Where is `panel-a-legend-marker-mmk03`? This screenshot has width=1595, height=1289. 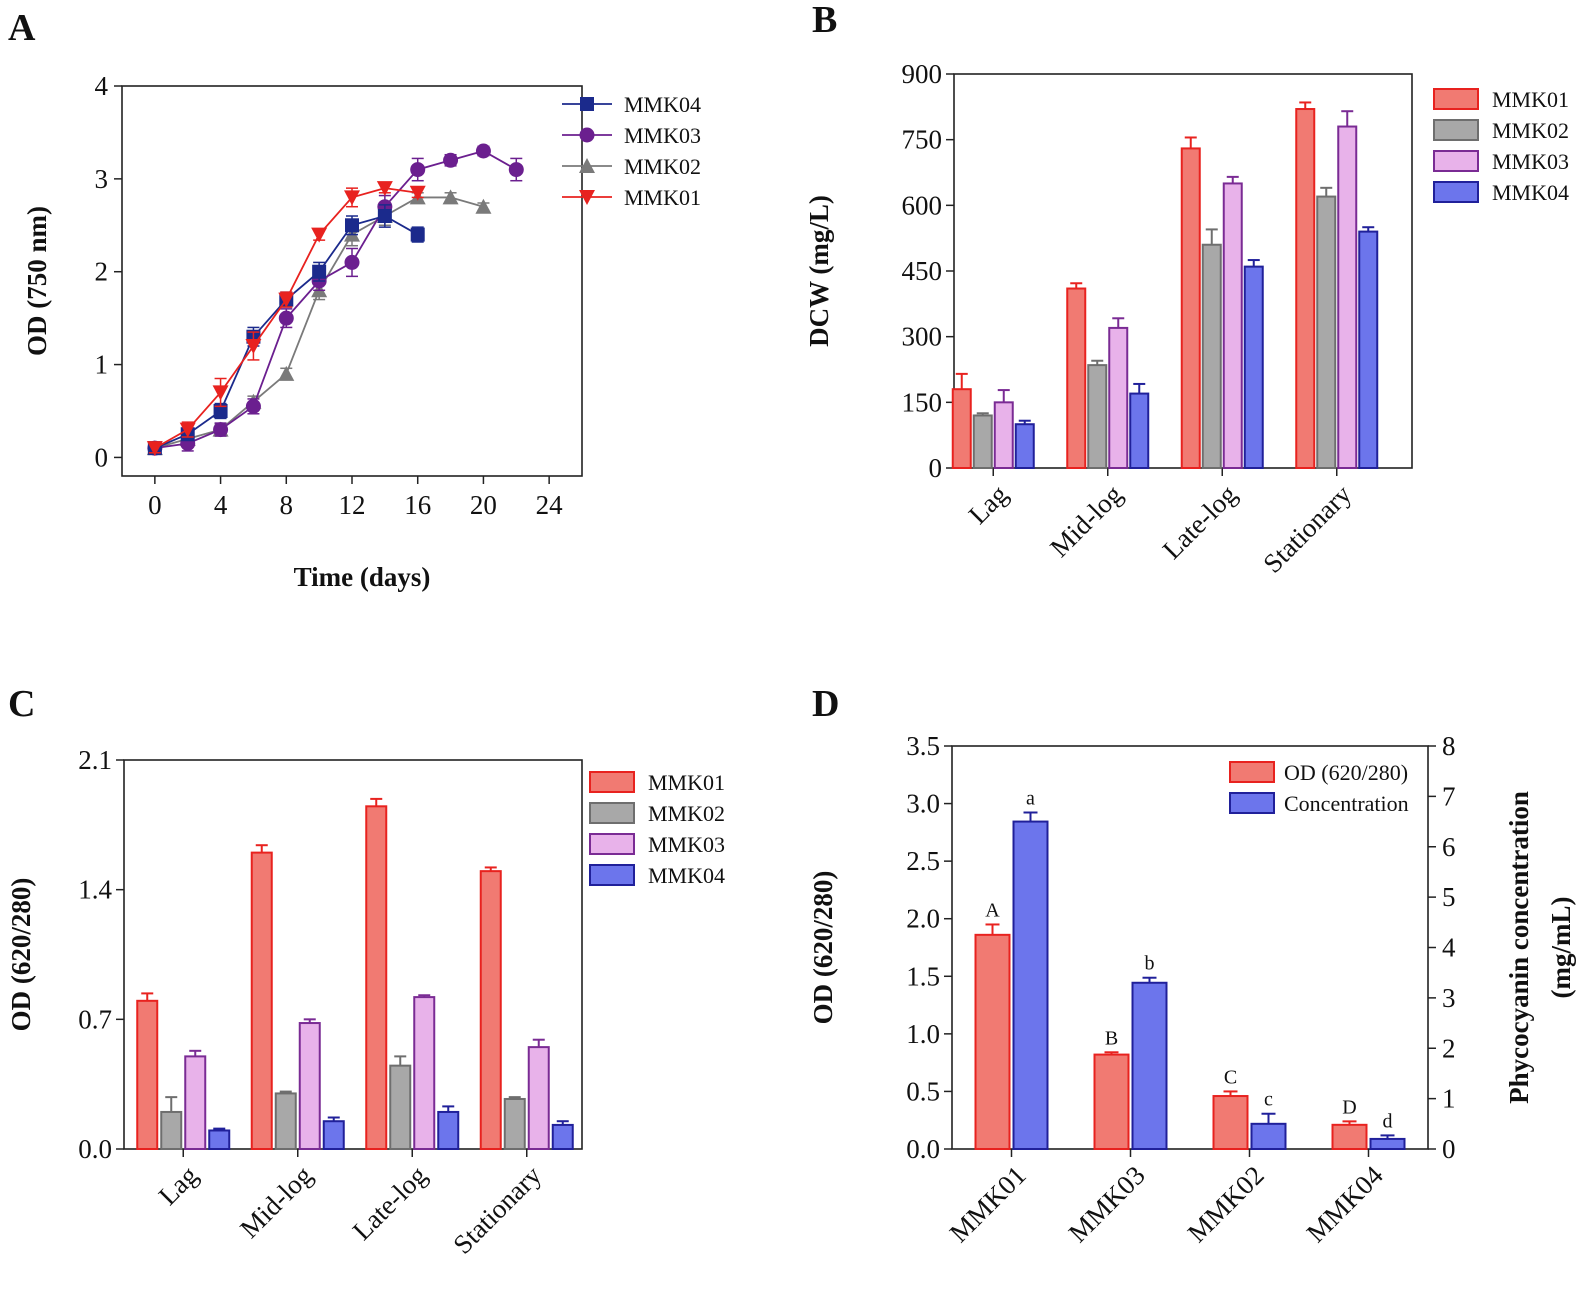
panel-a-legend-marker-mmk03 is located at coordinates (587, 135).